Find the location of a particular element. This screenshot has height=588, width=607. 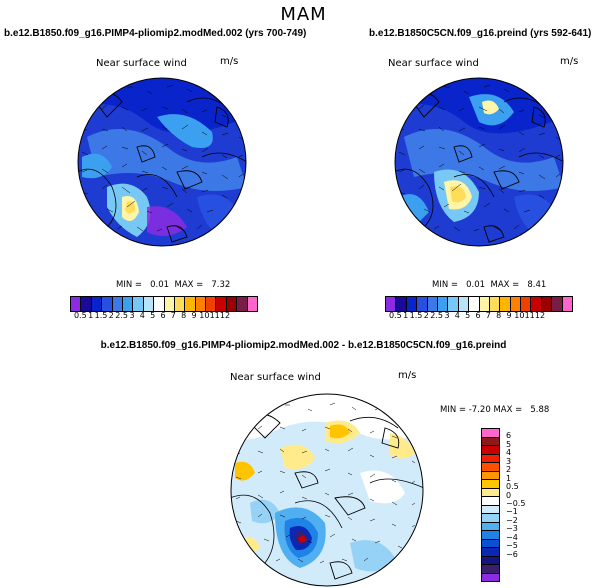

colorbar-tick-label: −3 is located at coordinates (512, 529).